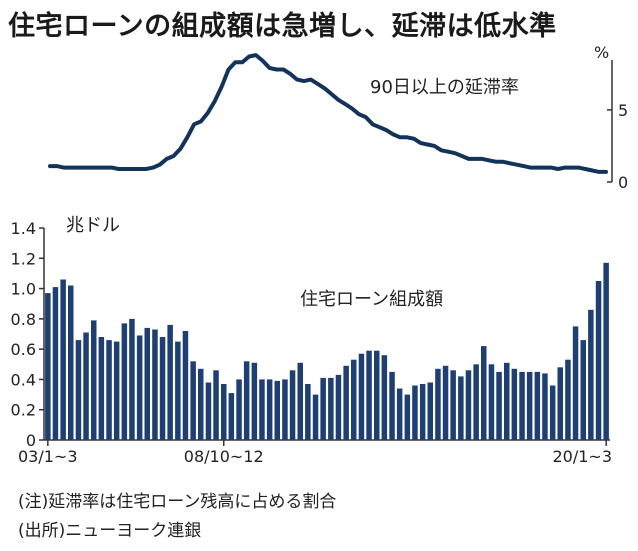 The width and height of the screenshot is (638, 551). I want to click on delinquency-series-label: 90日以上の延滞率, so click(444, 87).